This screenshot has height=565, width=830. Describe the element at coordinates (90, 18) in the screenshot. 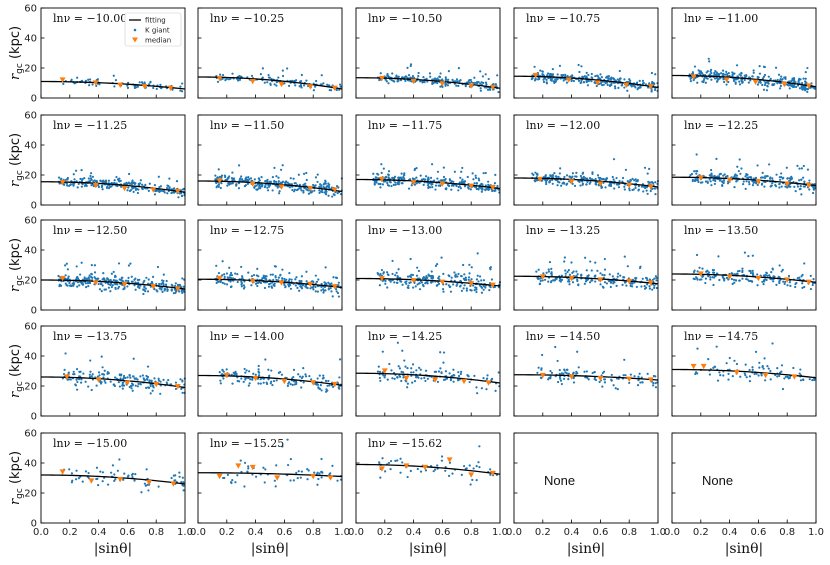

I see `panel-label: lnν = −10.00` at that location.